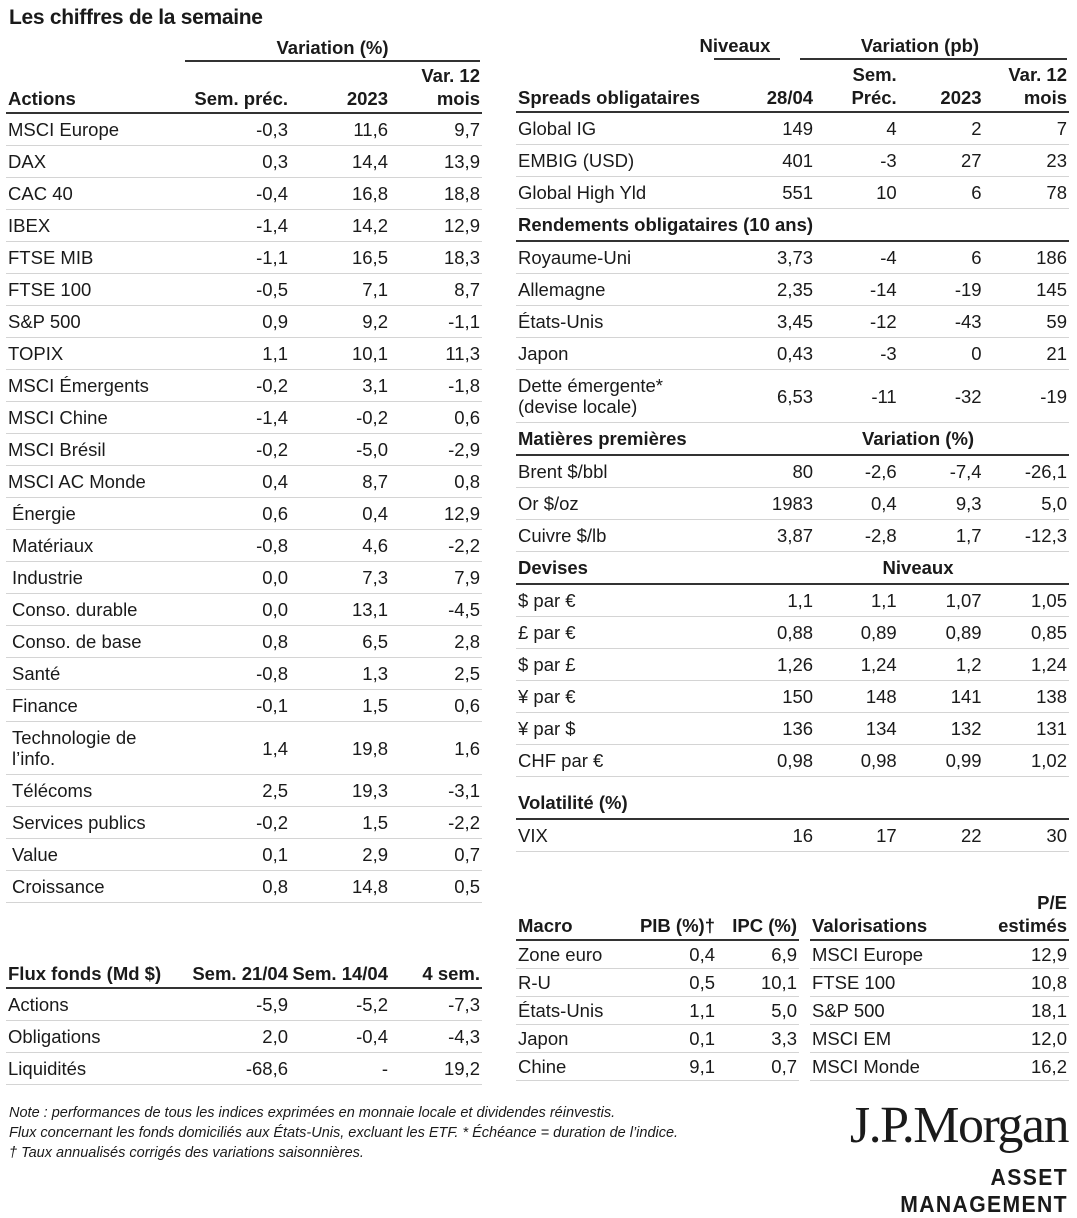  Describe the element at coordinates (244, 1068) in the screenshot. I see `table-row: Liquidités -68,6-19,2` at that location.